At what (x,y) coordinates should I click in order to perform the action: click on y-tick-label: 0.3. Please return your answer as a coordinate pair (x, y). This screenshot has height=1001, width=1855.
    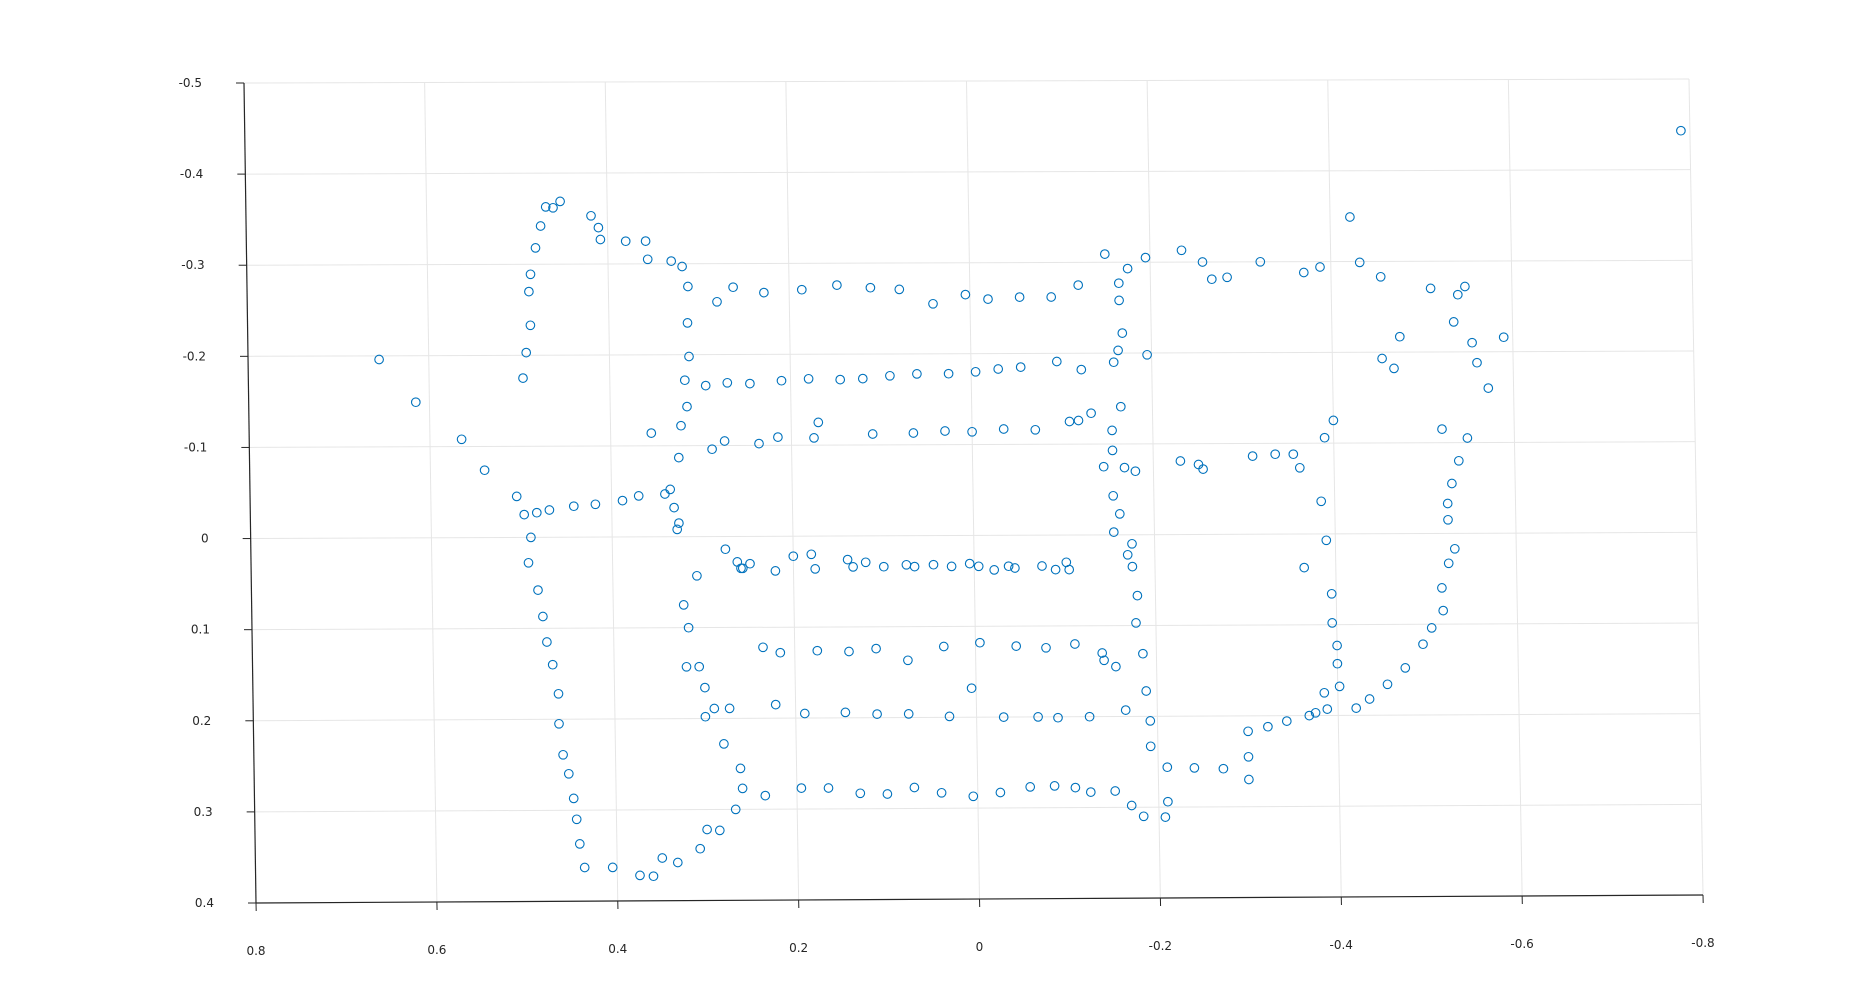
    Looking at the image, I should click on (203, 812).